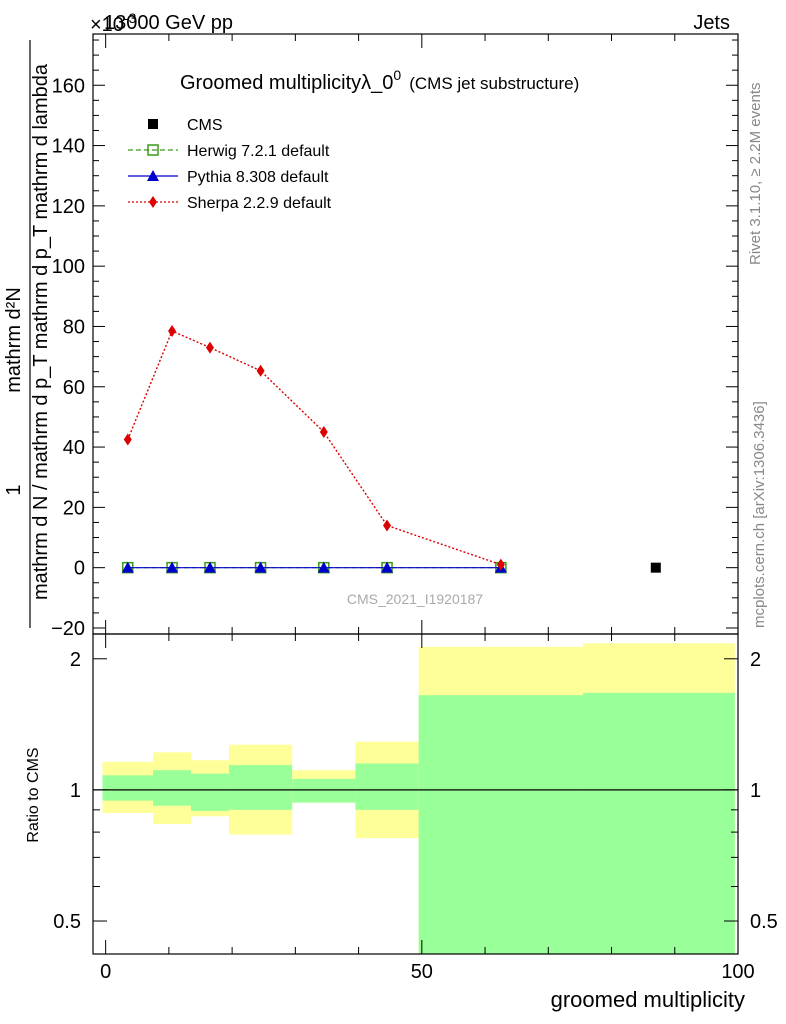 This screenshot has width=786, height=1024. I want to click on svg-text: 1, so click(14, 489).